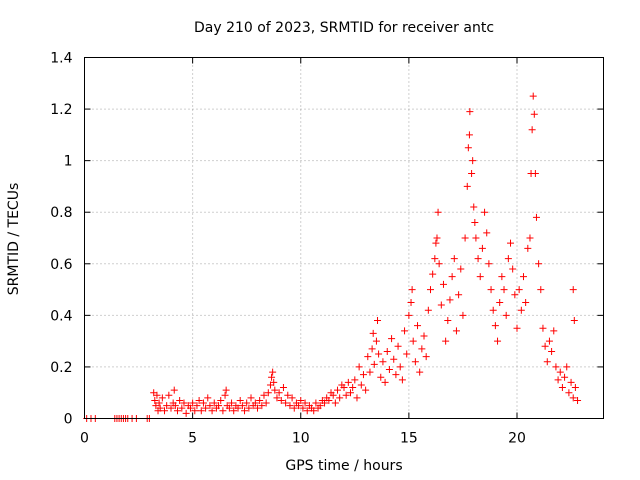 The height and width of the screenshot is (480, 640). Describe the element at coordinates (517, 439) in the screenshot. I see `x-tick-label: 20` at that location.